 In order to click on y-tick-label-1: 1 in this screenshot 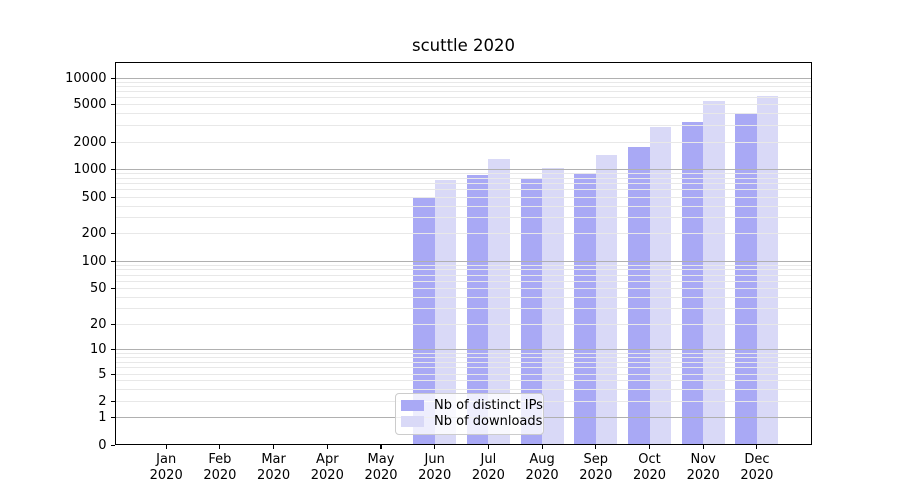, I will do `click(102, 418)`.